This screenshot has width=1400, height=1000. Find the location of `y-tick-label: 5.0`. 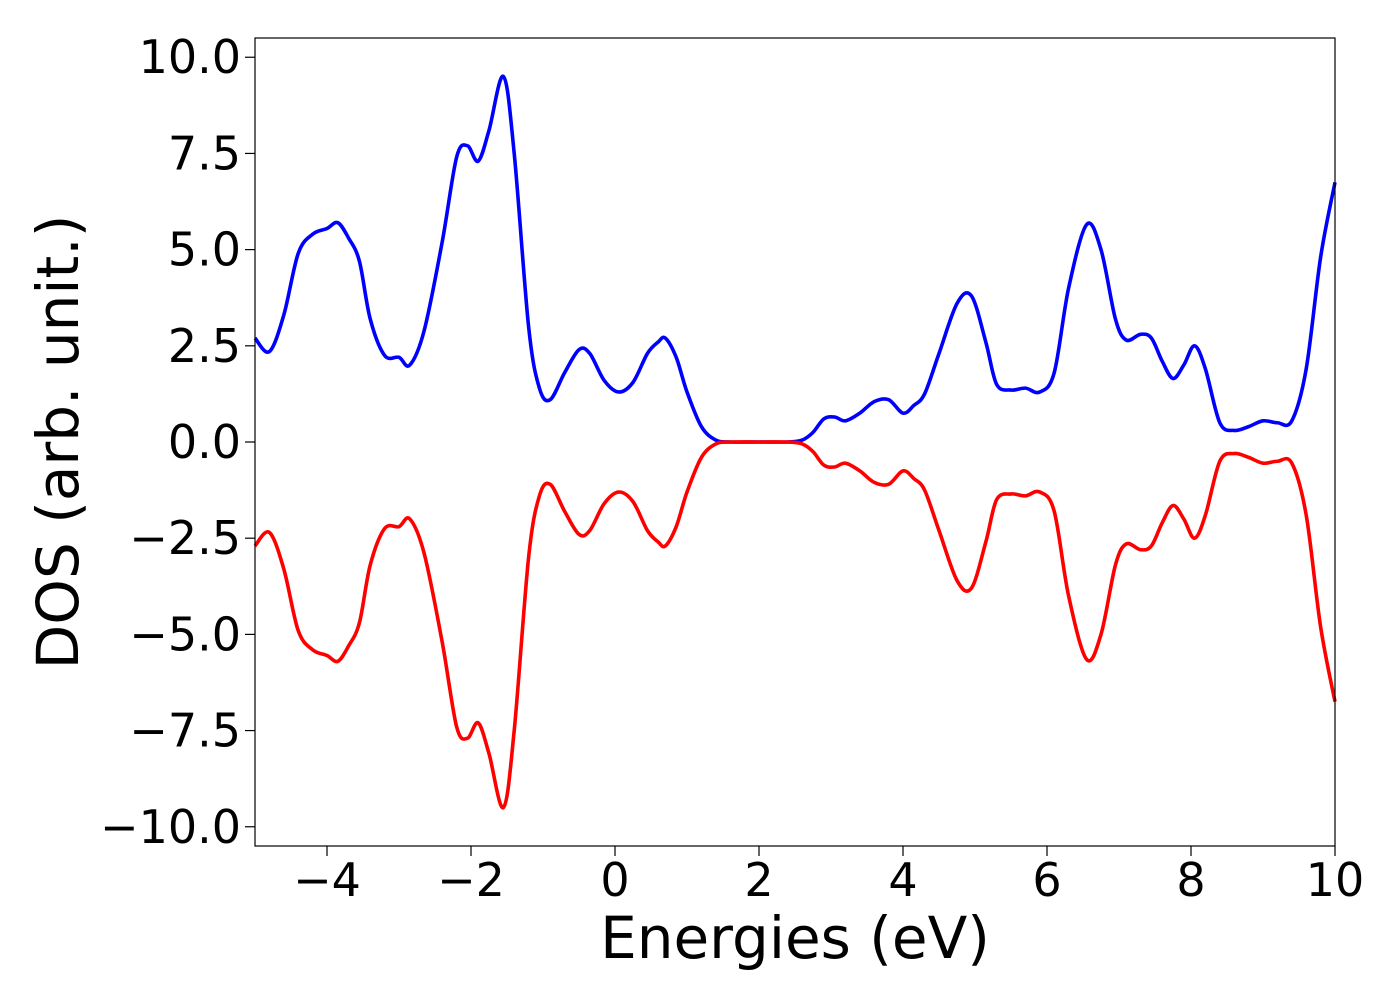

y-tick-label: 5.0 is located at coordinates (204, 250).